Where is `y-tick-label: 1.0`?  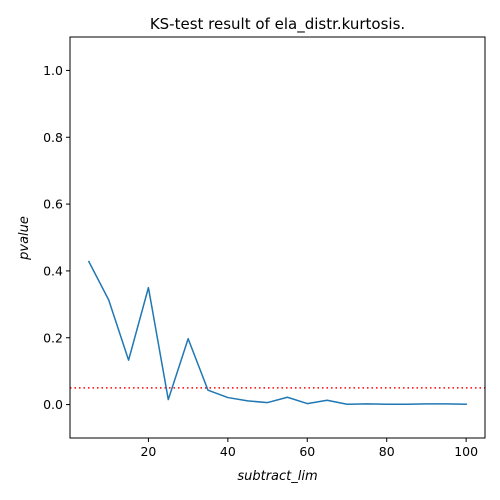 y-tick-label: 1.0 is located at coordinates (53, 70).